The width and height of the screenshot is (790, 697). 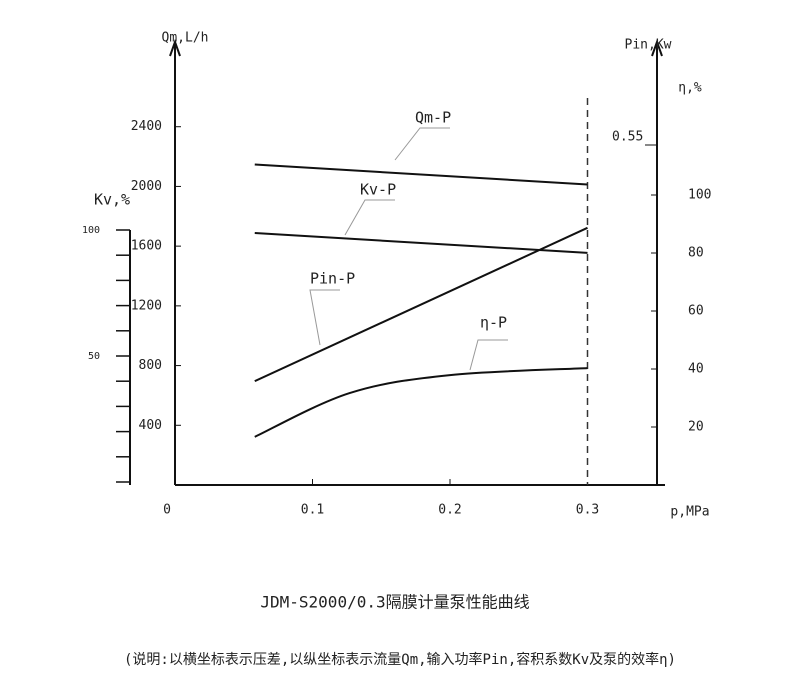 What do you see at coordinates (150, 365) in the screenshot?
I see `y-tick-label: 800` at bounding box center [150, 365].